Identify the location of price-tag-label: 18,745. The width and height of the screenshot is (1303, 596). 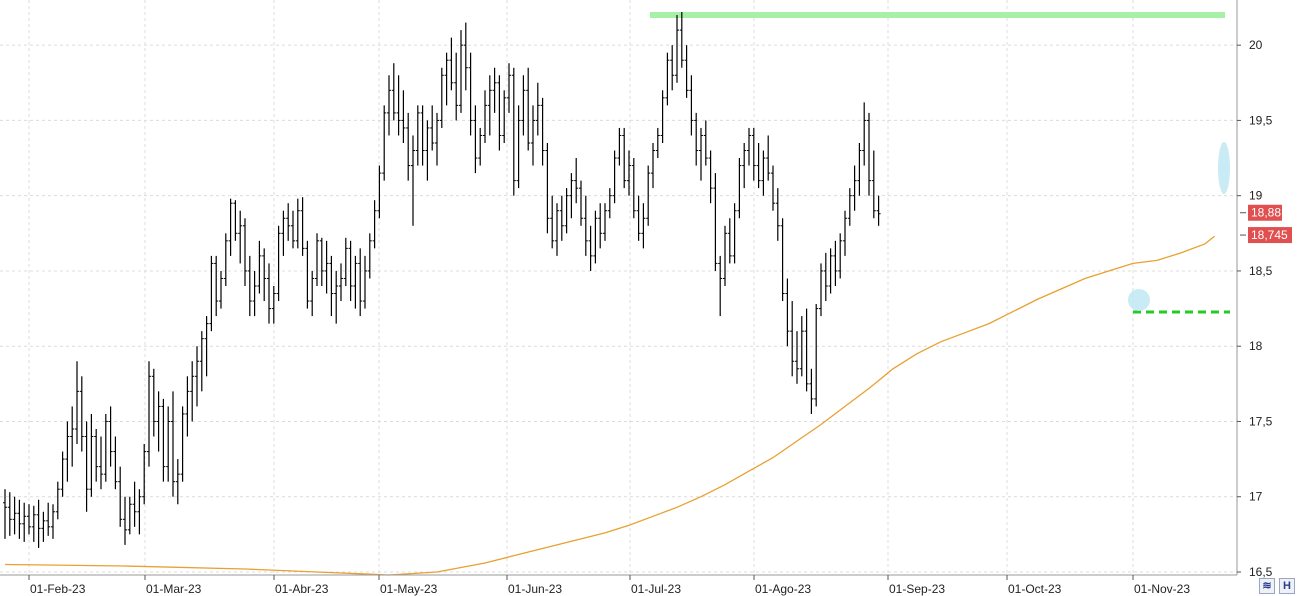
(1269, 235).